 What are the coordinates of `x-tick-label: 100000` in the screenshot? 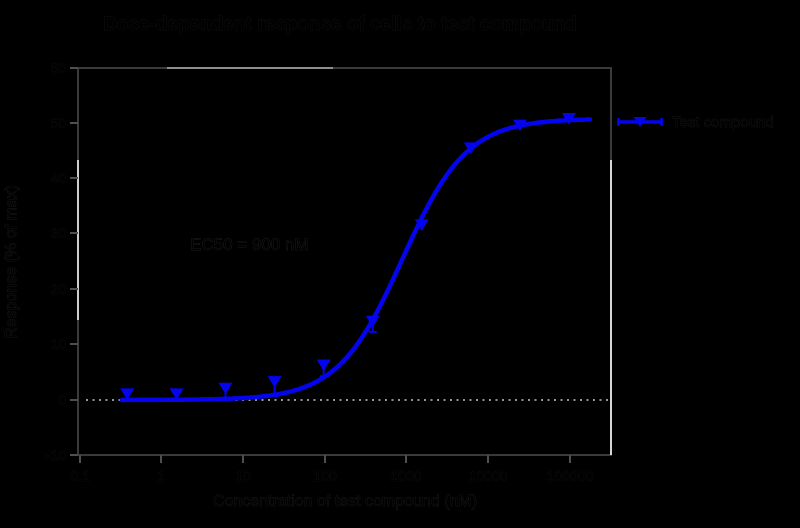 It's located at (570, 476).